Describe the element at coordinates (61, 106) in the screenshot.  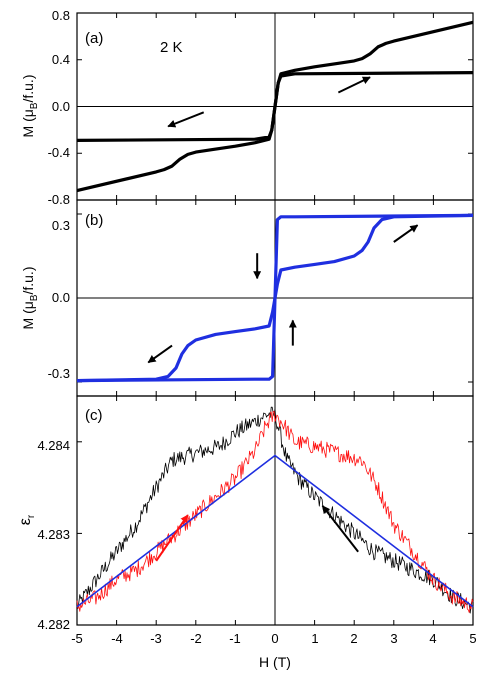
I see `y-tick-a-2: 0.0` at that location.